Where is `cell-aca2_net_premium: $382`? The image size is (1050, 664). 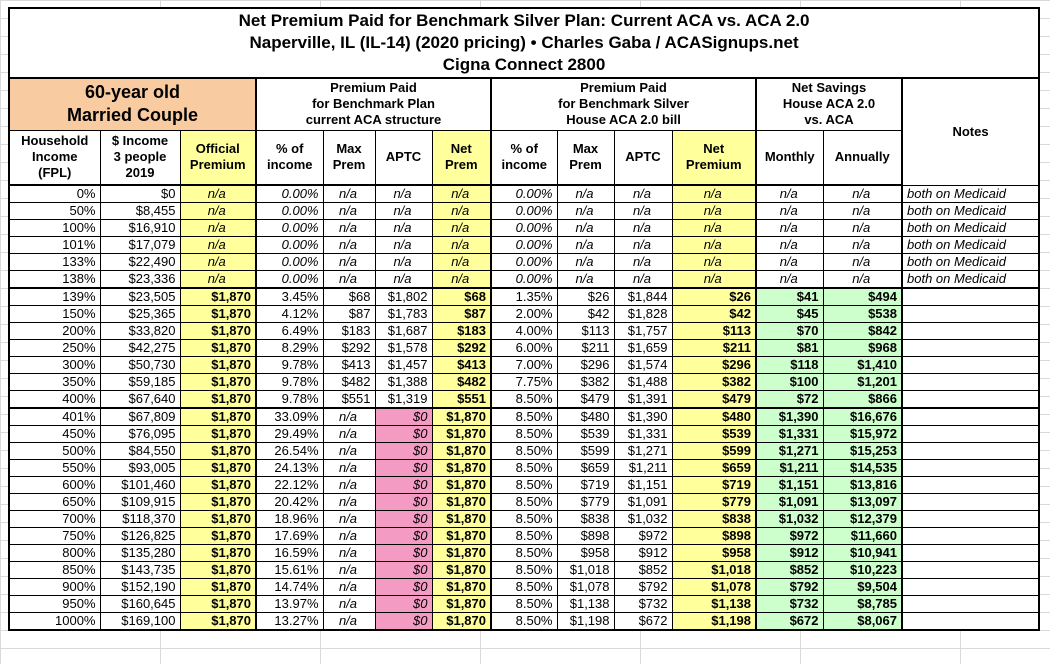
cell-aca2_net_premium: $382 is located at coordinates (714, 382).